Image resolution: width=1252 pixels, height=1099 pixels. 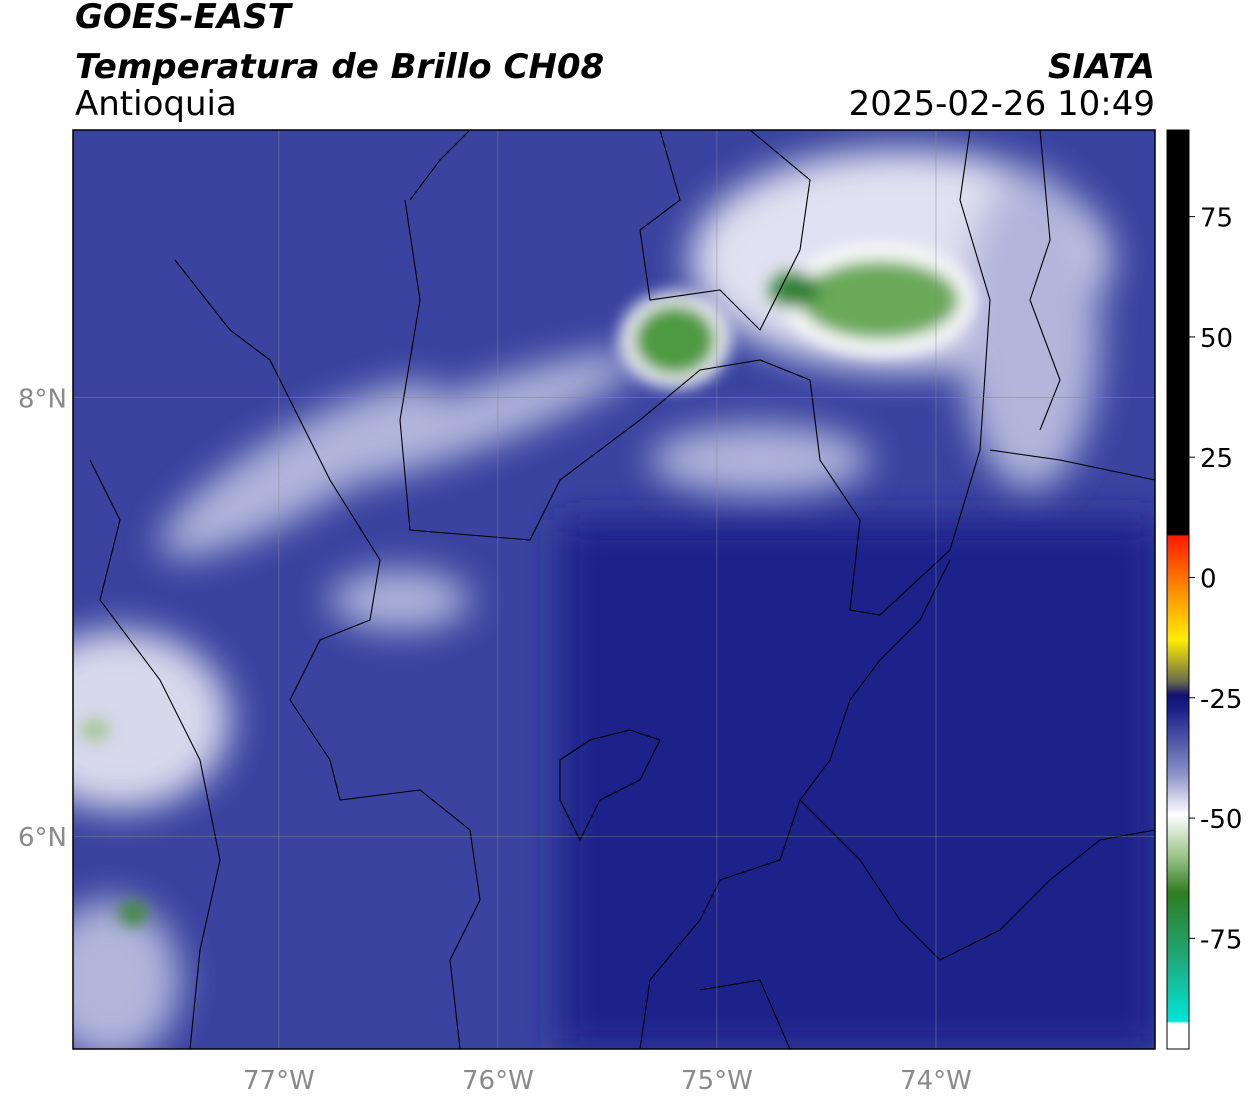 I want to click on colorbar-tick-label: 50, so click(x=1216, y=339).